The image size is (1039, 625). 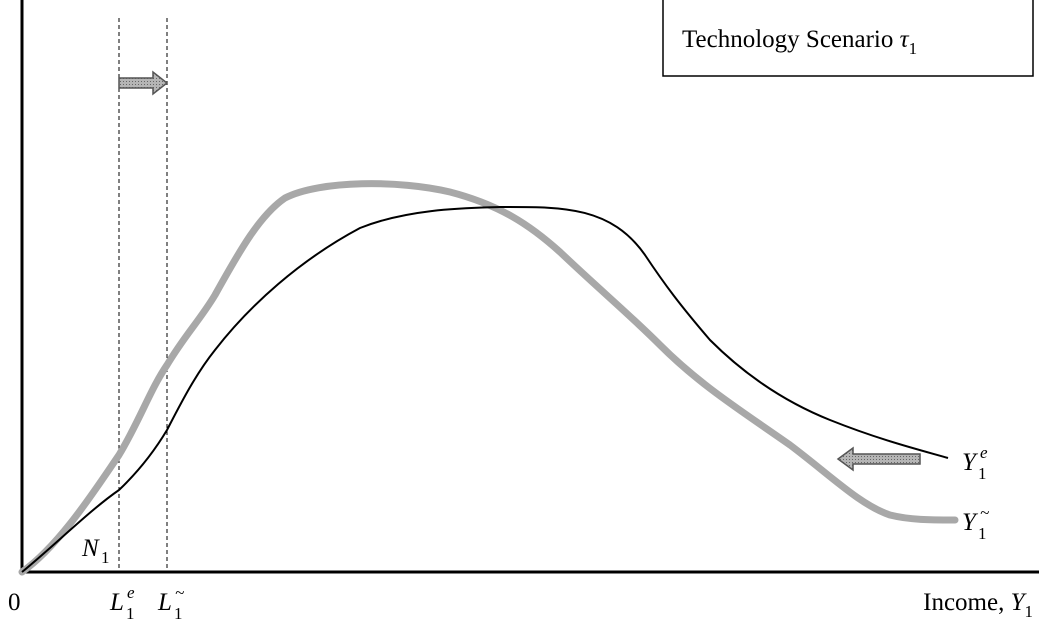 I want to click on box-title-text: Technology Scenario, so click(x=787, y=39).